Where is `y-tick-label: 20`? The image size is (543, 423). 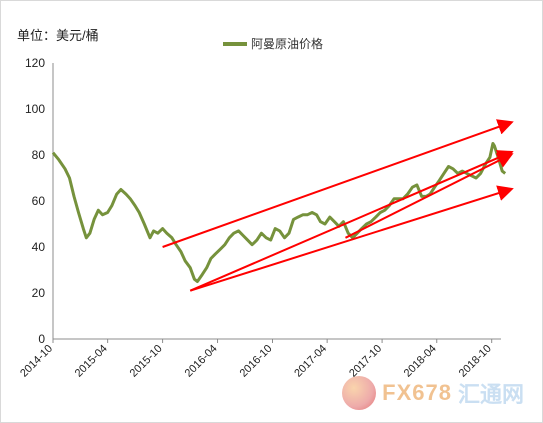 y-tick-label: 20 is located at coordinates (39, 293).